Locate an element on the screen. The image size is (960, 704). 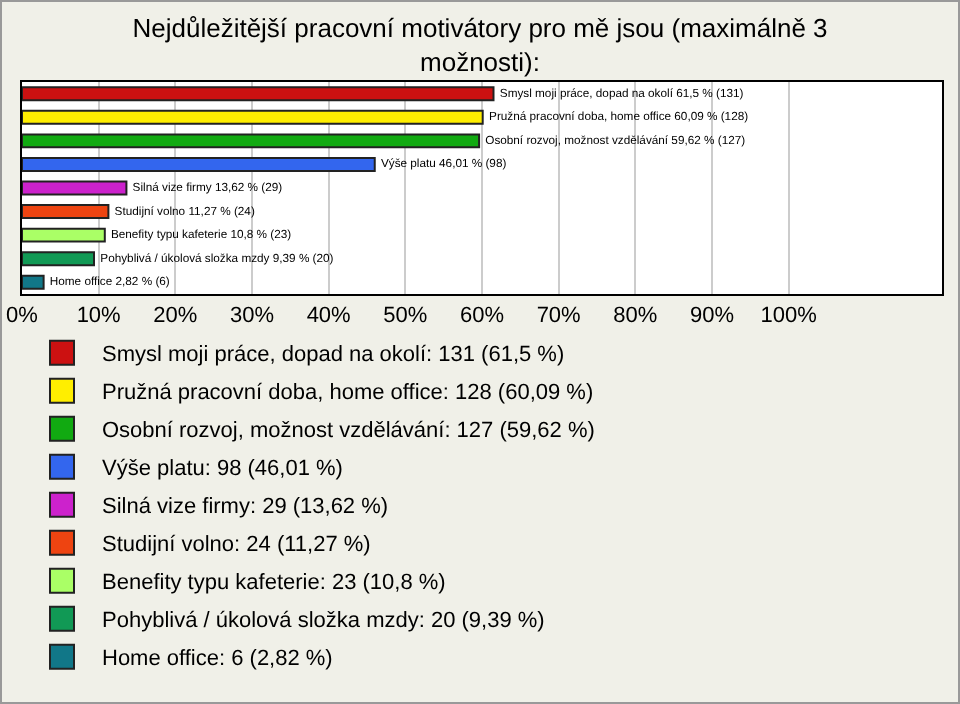
x-tick-label: 70% is located at coordinates (559, 316).